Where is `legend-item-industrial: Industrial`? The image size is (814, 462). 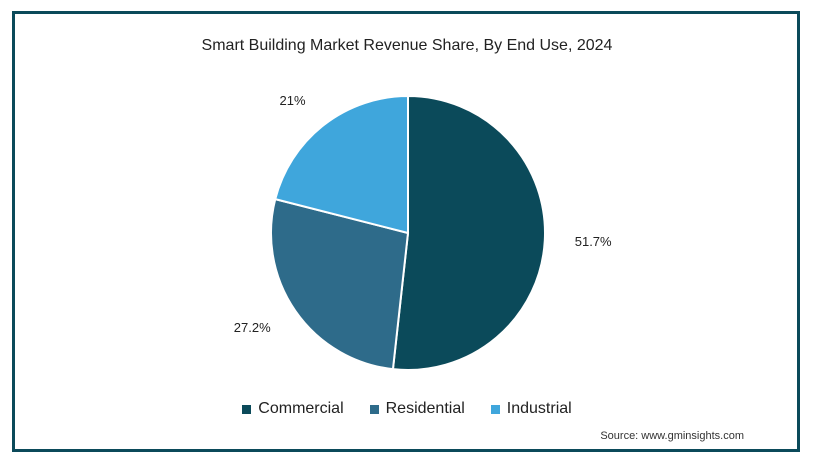
legend-item-industrial: Industrial is located at coordinates (531, 409).